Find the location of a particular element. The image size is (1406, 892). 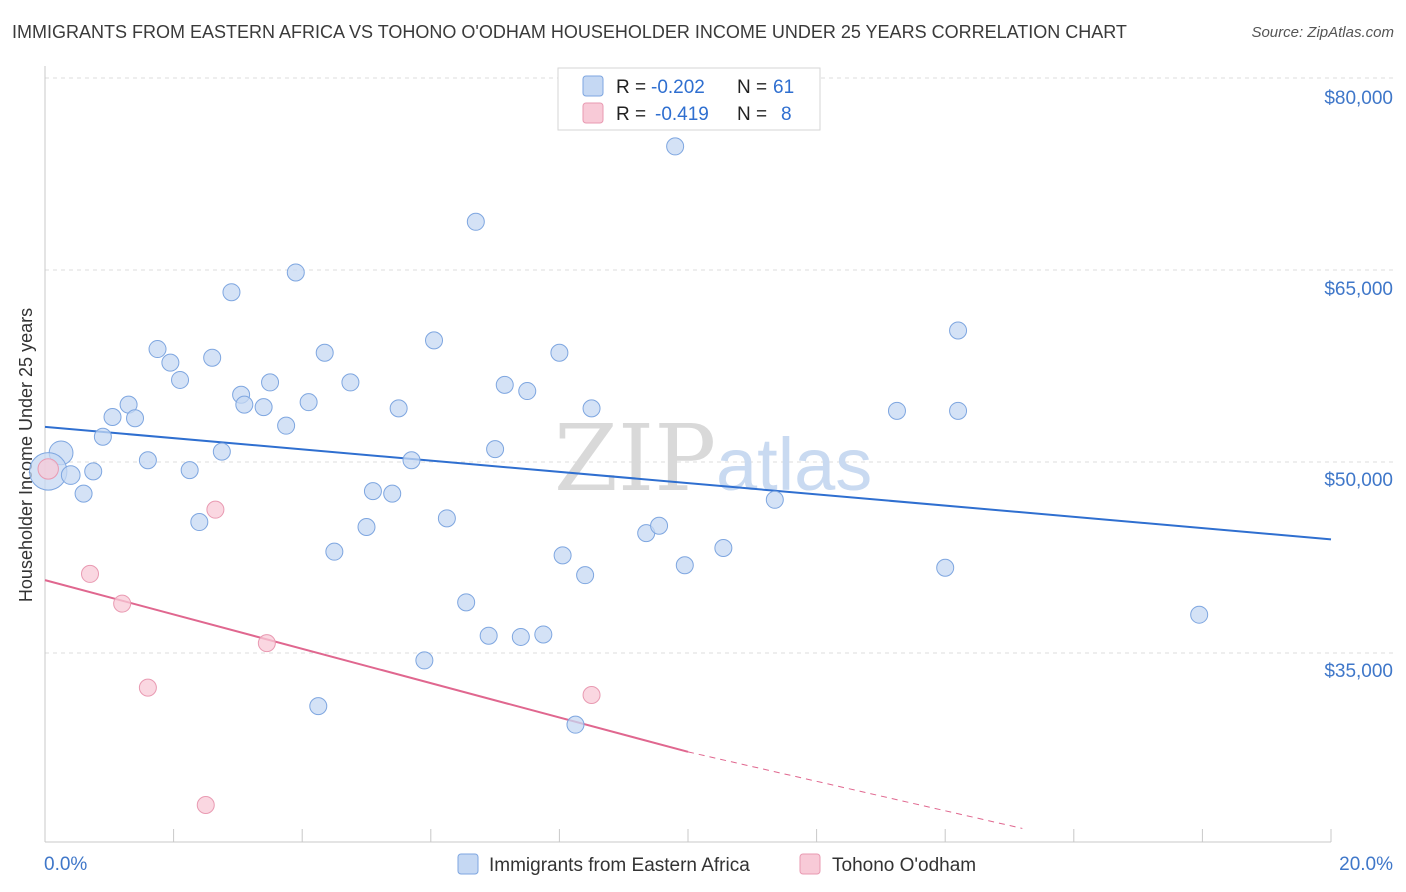

y-tick-label: $80,000 is located at coordinates (1358, 98).